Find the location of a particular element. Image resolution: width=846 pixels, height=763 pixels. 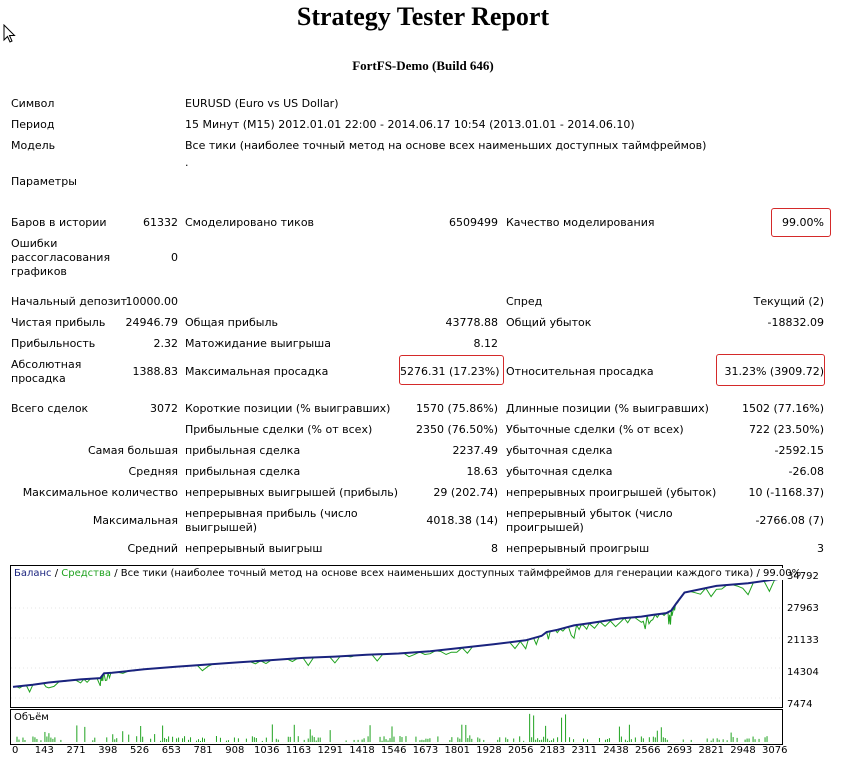

expected-payoff-label: Матожидание выигрыша is located at coordinates (258, 343).